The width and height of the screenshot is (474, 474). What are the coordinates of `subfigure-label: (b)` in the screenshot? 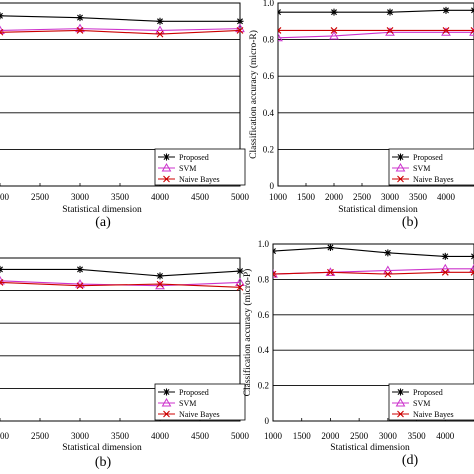 It's located at (103, 462).